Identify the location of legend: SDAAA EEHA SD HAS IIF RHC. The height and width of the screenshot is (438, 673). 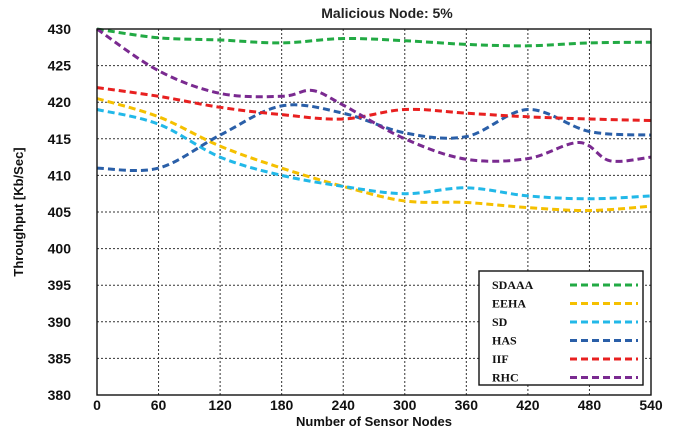
(561, 328).